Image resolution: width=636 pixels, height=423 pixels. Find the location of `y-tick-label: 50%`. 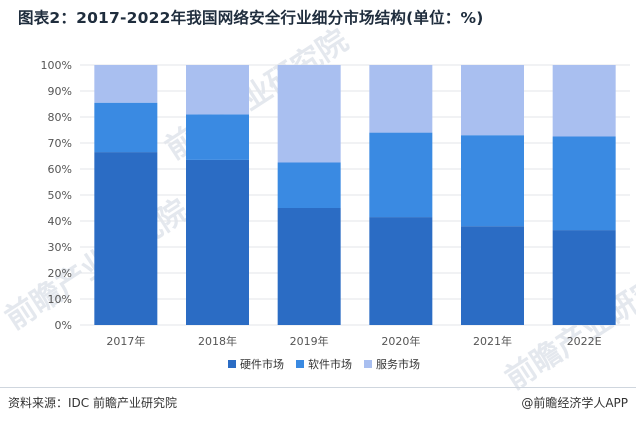

y-tick-label: 50% is located at coordinates (60, 195).